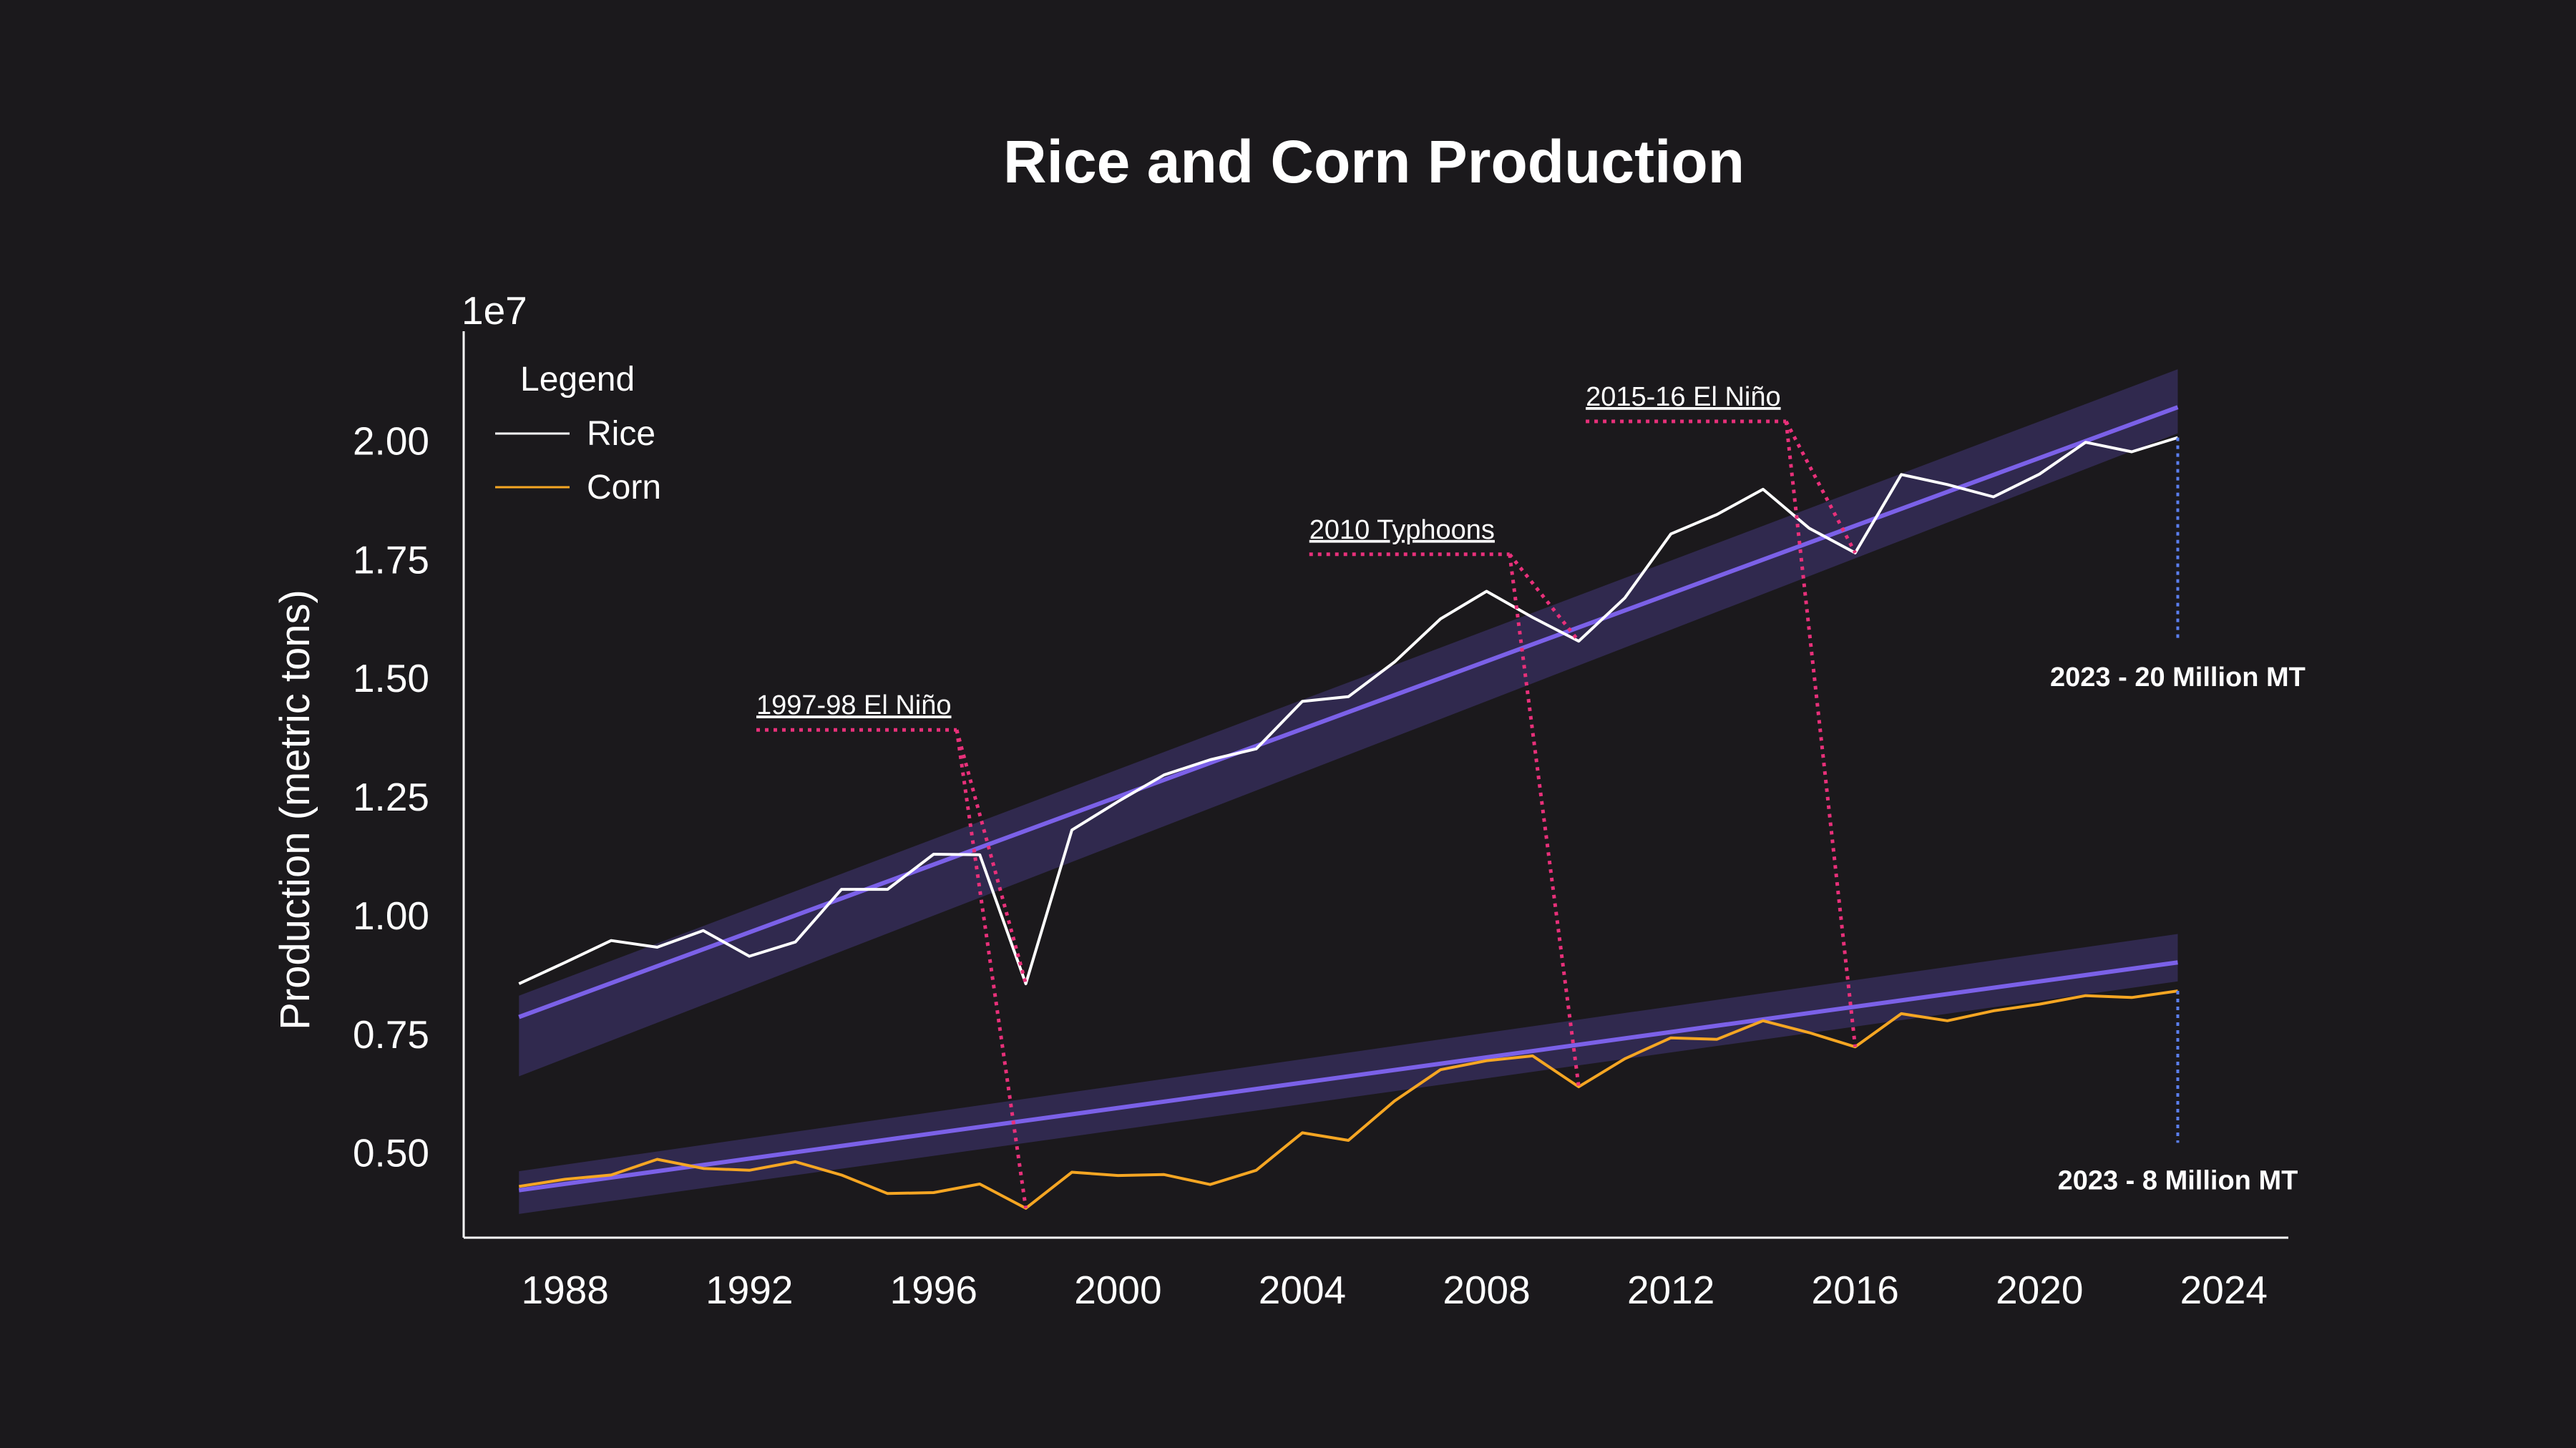 The image size is (2576, 1448). What do you see at coordinates (1374, 161) in the screenshot?
I see `chart-title: Rice and Corn Production` at bounding box center [1374, 161].